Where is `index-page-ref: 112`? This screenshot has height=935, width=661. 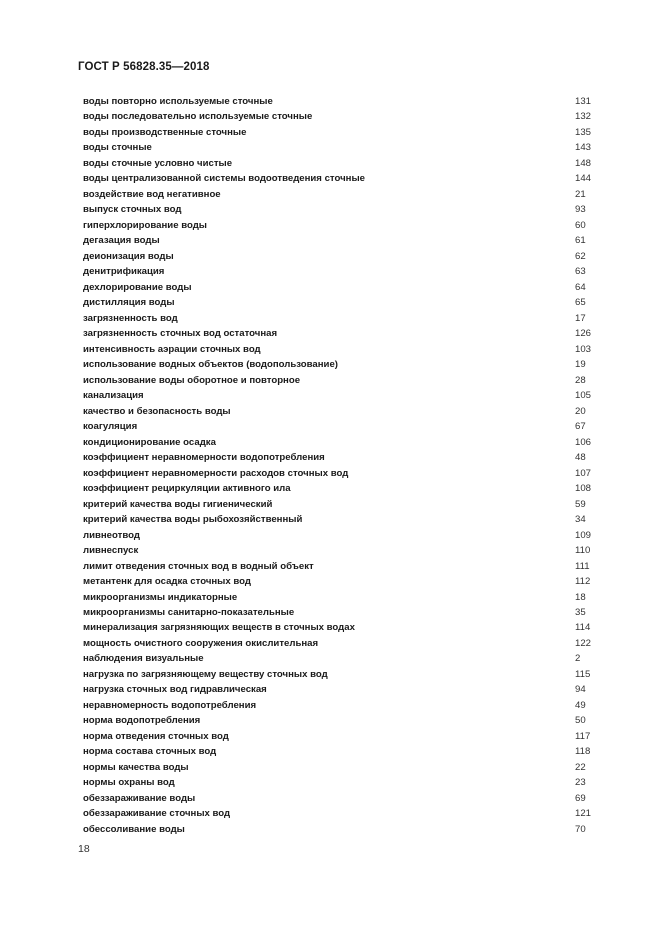
index-page-ref: 112 is located at coordinates (583, 582).